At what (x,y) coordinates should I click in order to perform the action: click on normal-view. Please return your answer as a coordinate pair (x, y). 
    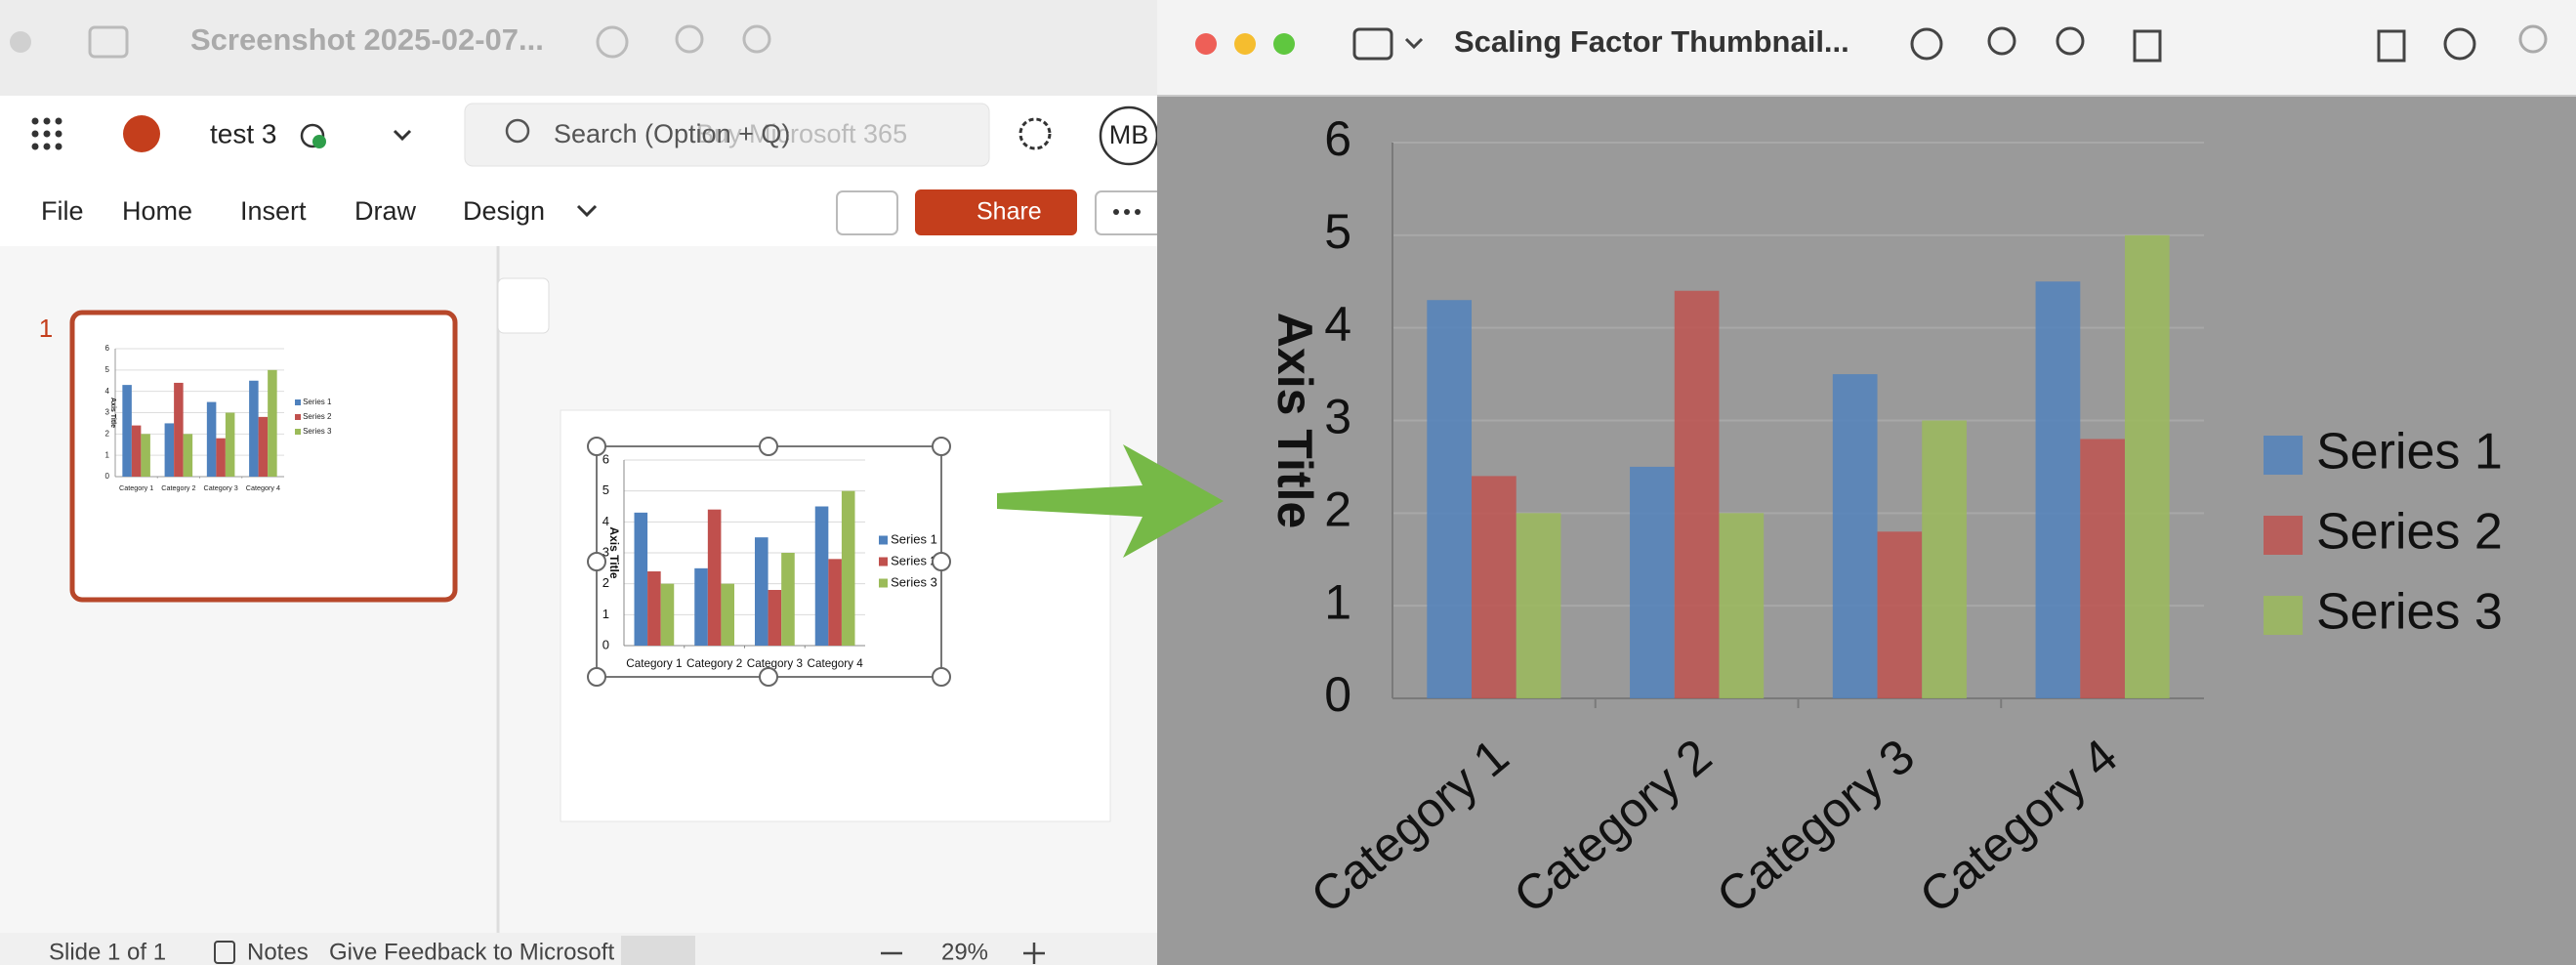
    Looking at the image, I should click on (658, 950).